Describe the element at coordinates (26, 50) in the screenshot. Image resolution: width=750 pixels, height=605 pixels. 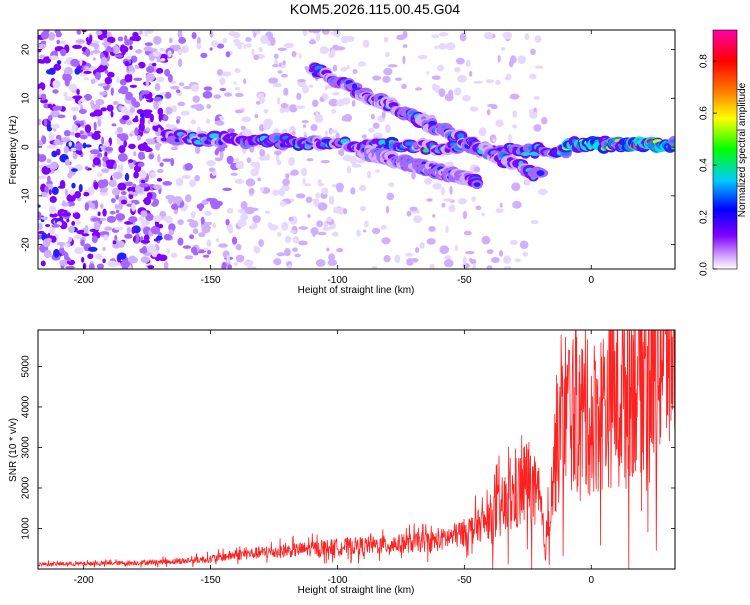
I see `spectrogram-y-tick-label: 20` at that location.